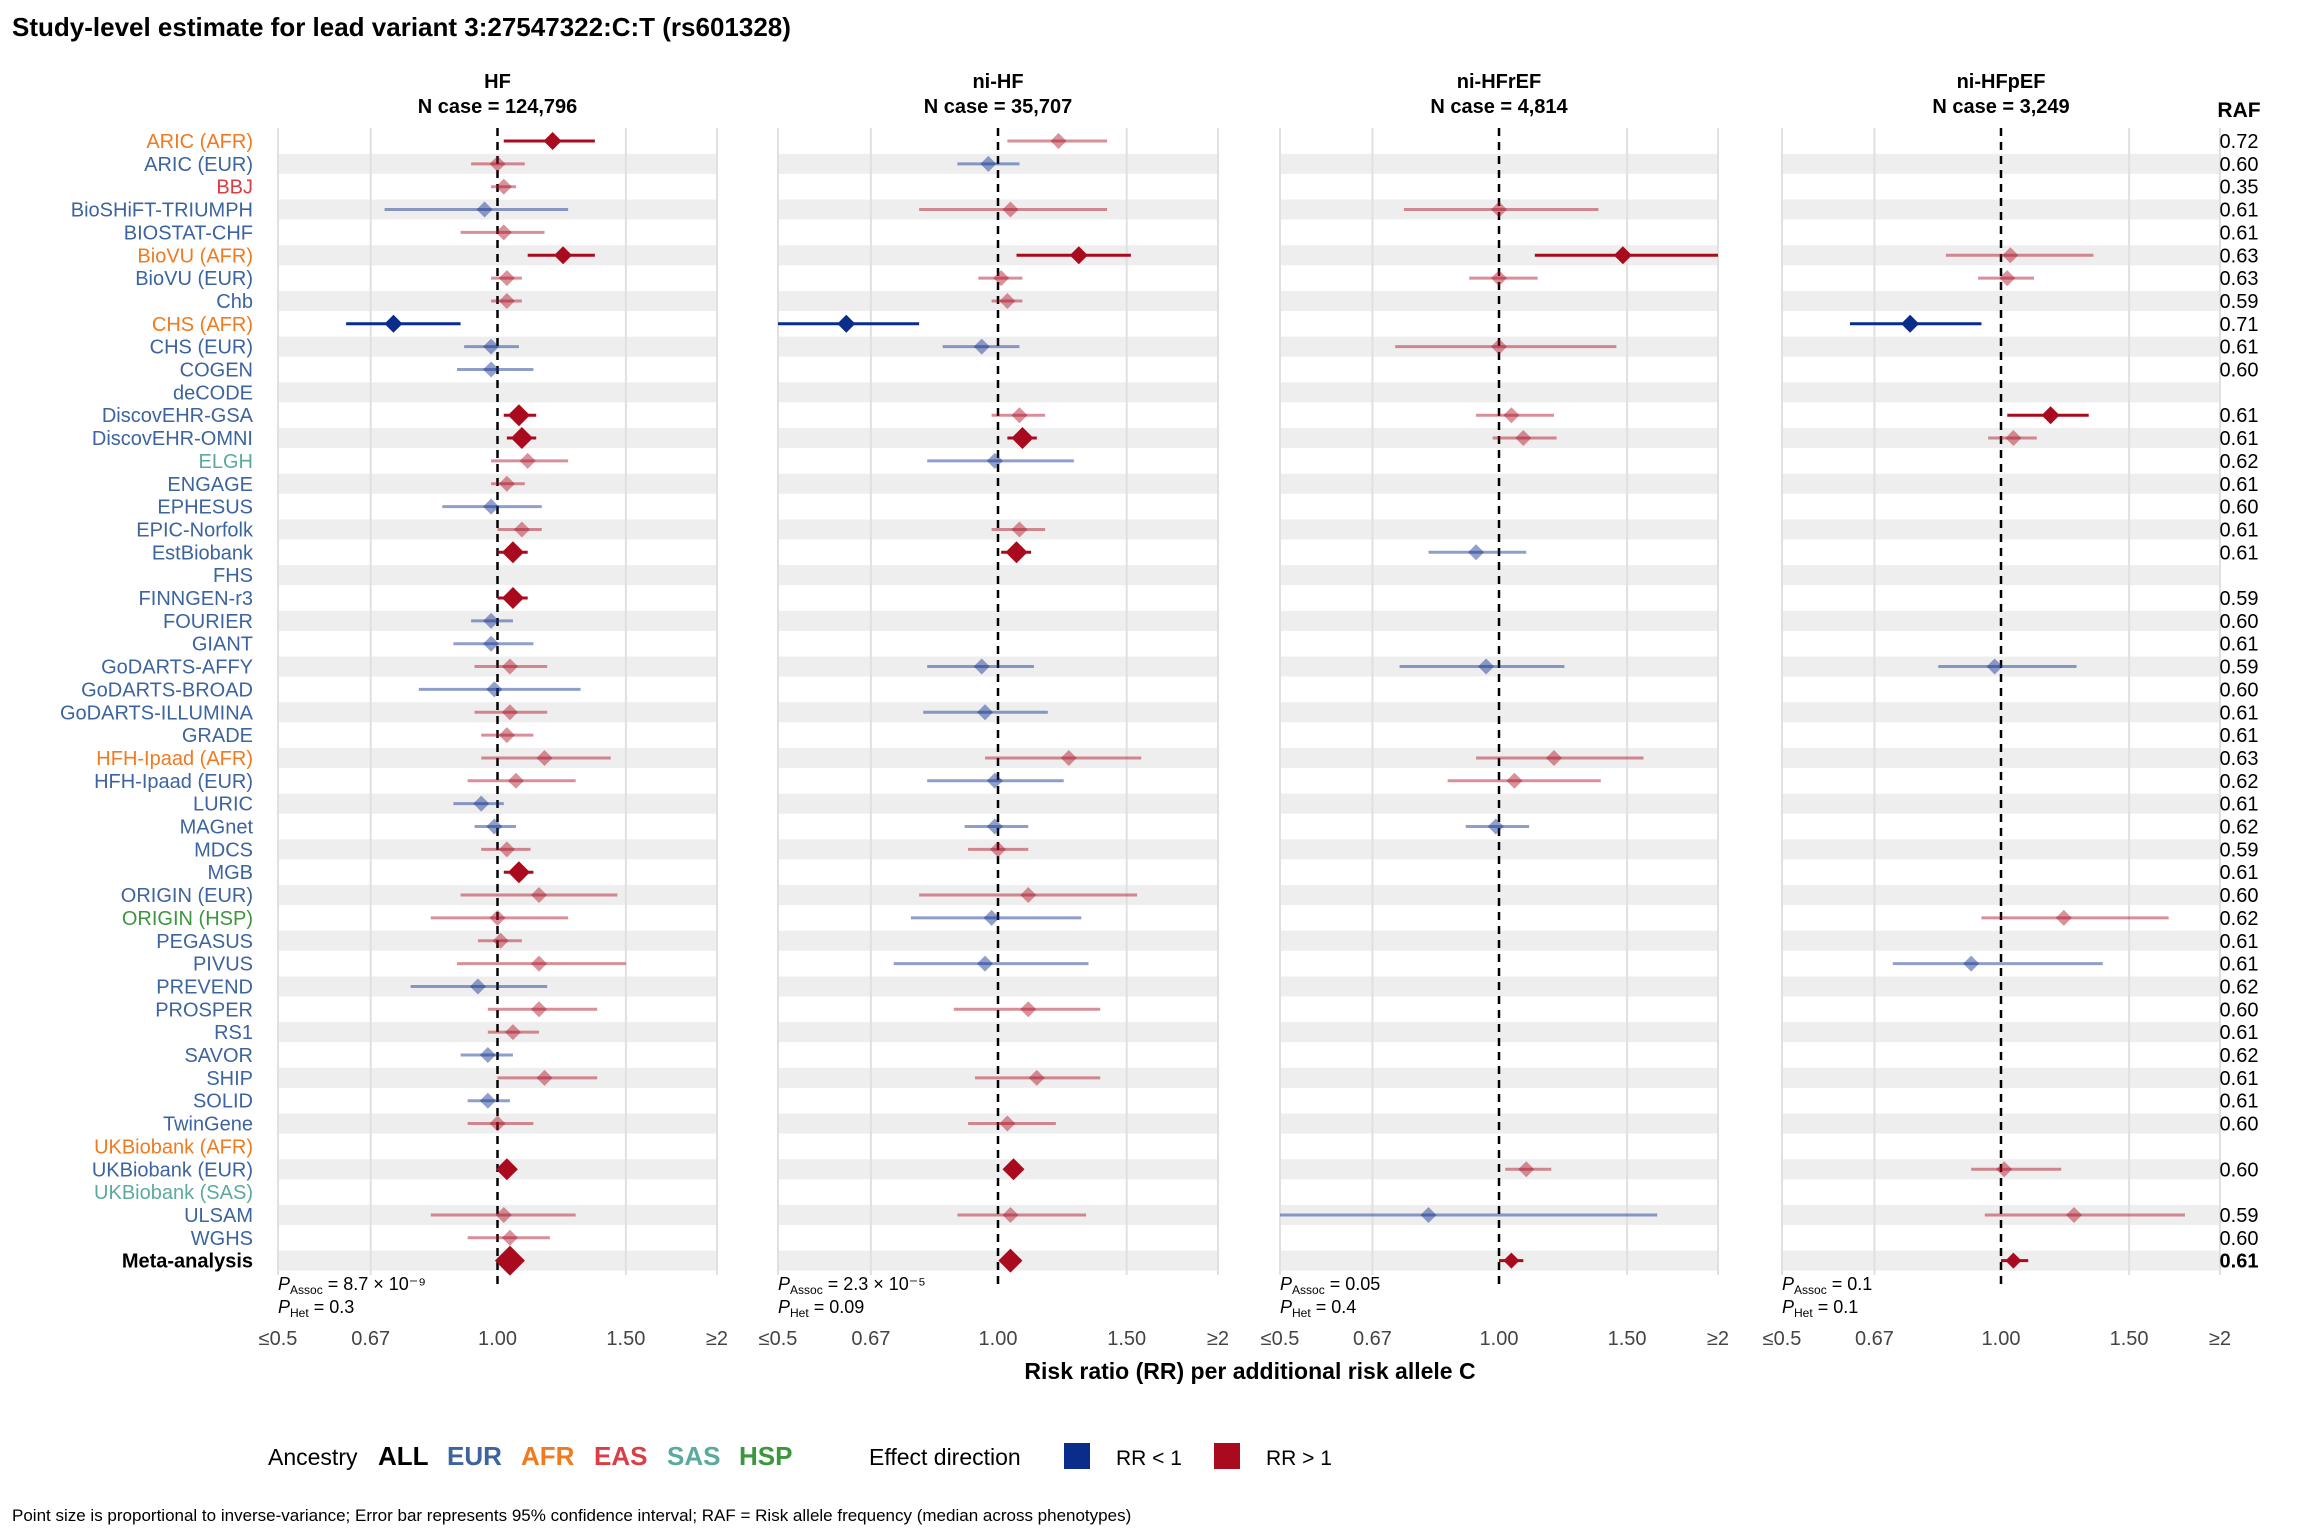  What do you see at coordinates (187, 896) in the screenshot?
I see `study-label: ORIGIN (EUR)` at bounding box center [187, 896].